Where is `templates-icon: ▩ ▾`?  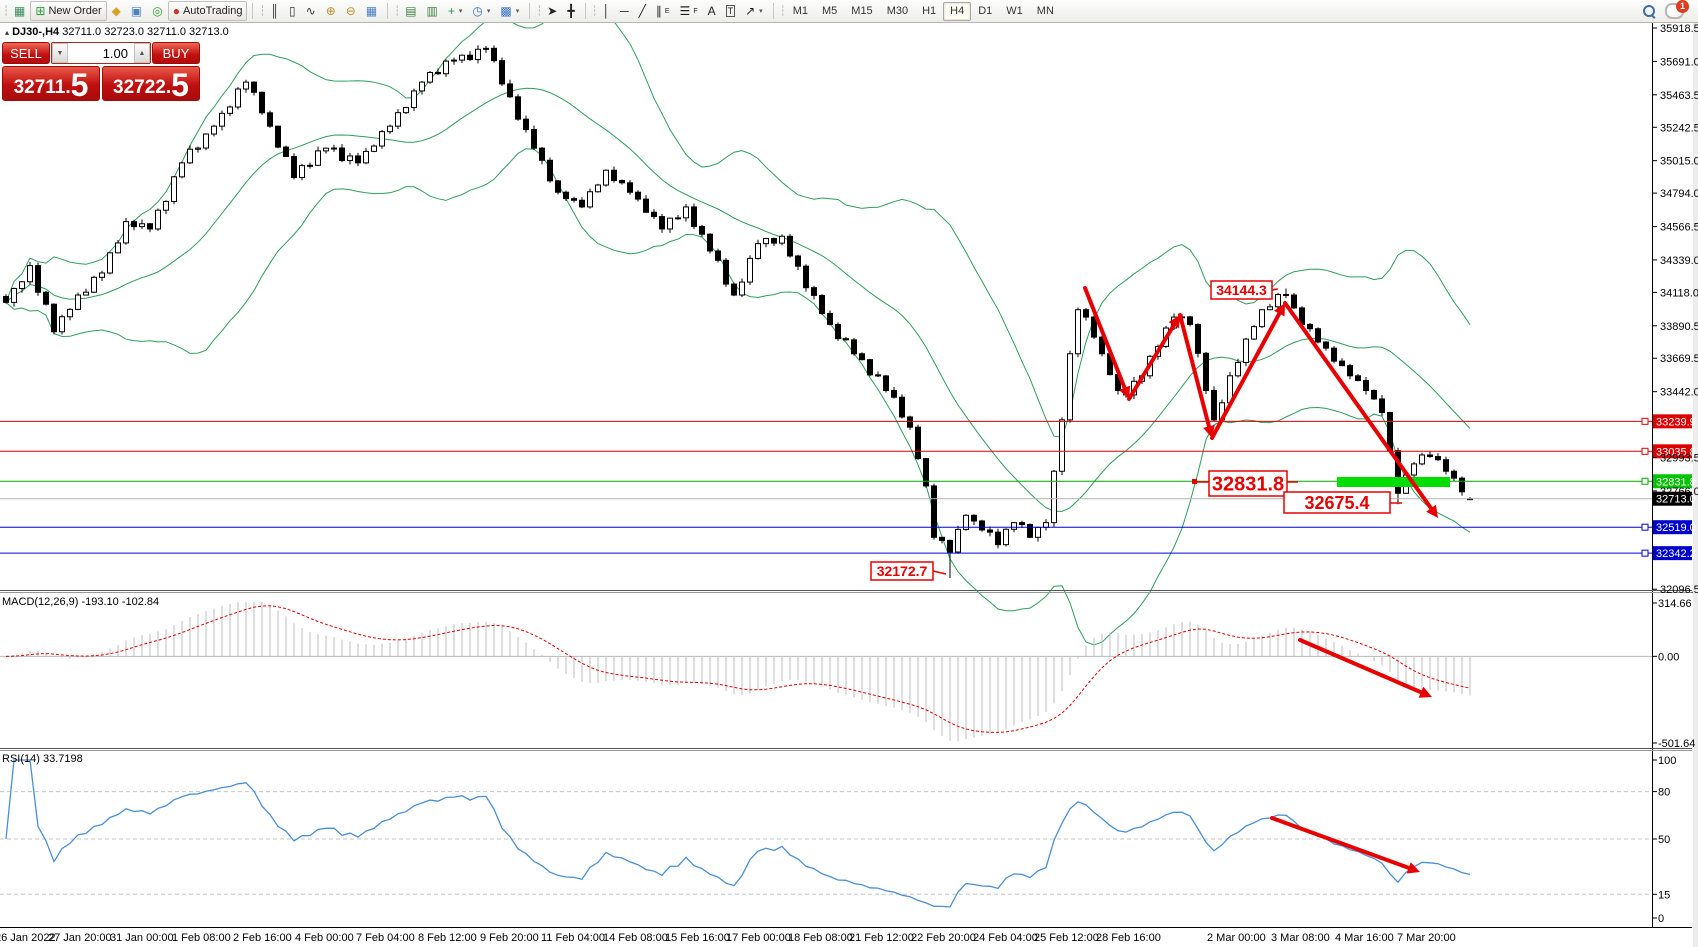
templates-icon: ▩ ▾ is located at coordinates (510, 11).